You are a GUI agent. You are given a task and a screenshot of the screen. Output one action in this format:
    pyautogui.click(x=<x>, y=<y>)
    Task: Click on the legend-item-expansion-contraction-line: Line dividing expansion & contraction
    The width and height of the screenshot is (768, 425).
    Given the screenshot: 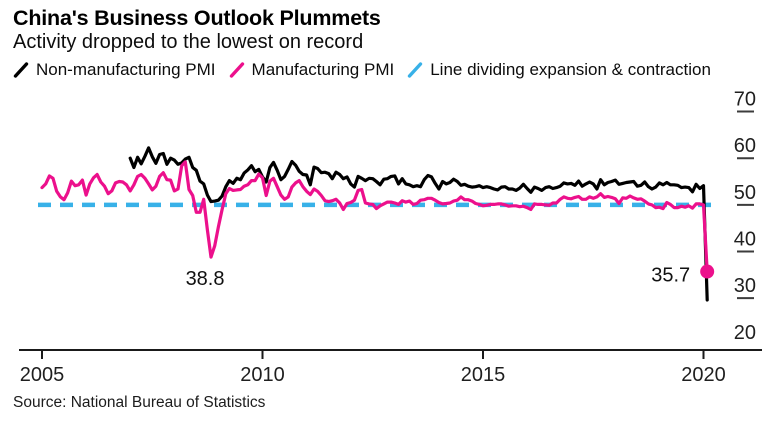 What is the action you would take?
    pyautogui.click(x=559, y=70)
    